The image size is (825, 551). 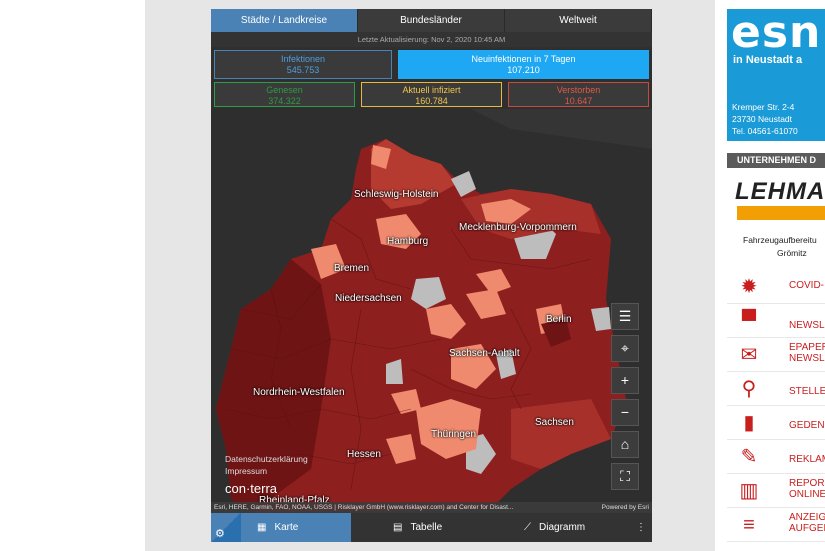 What do you see at coordinates (484, 353) in the screenshot?
I see `map-label-sachsen-anhalt: Sachsen-Anhalt` at bounding box center [484, 353].